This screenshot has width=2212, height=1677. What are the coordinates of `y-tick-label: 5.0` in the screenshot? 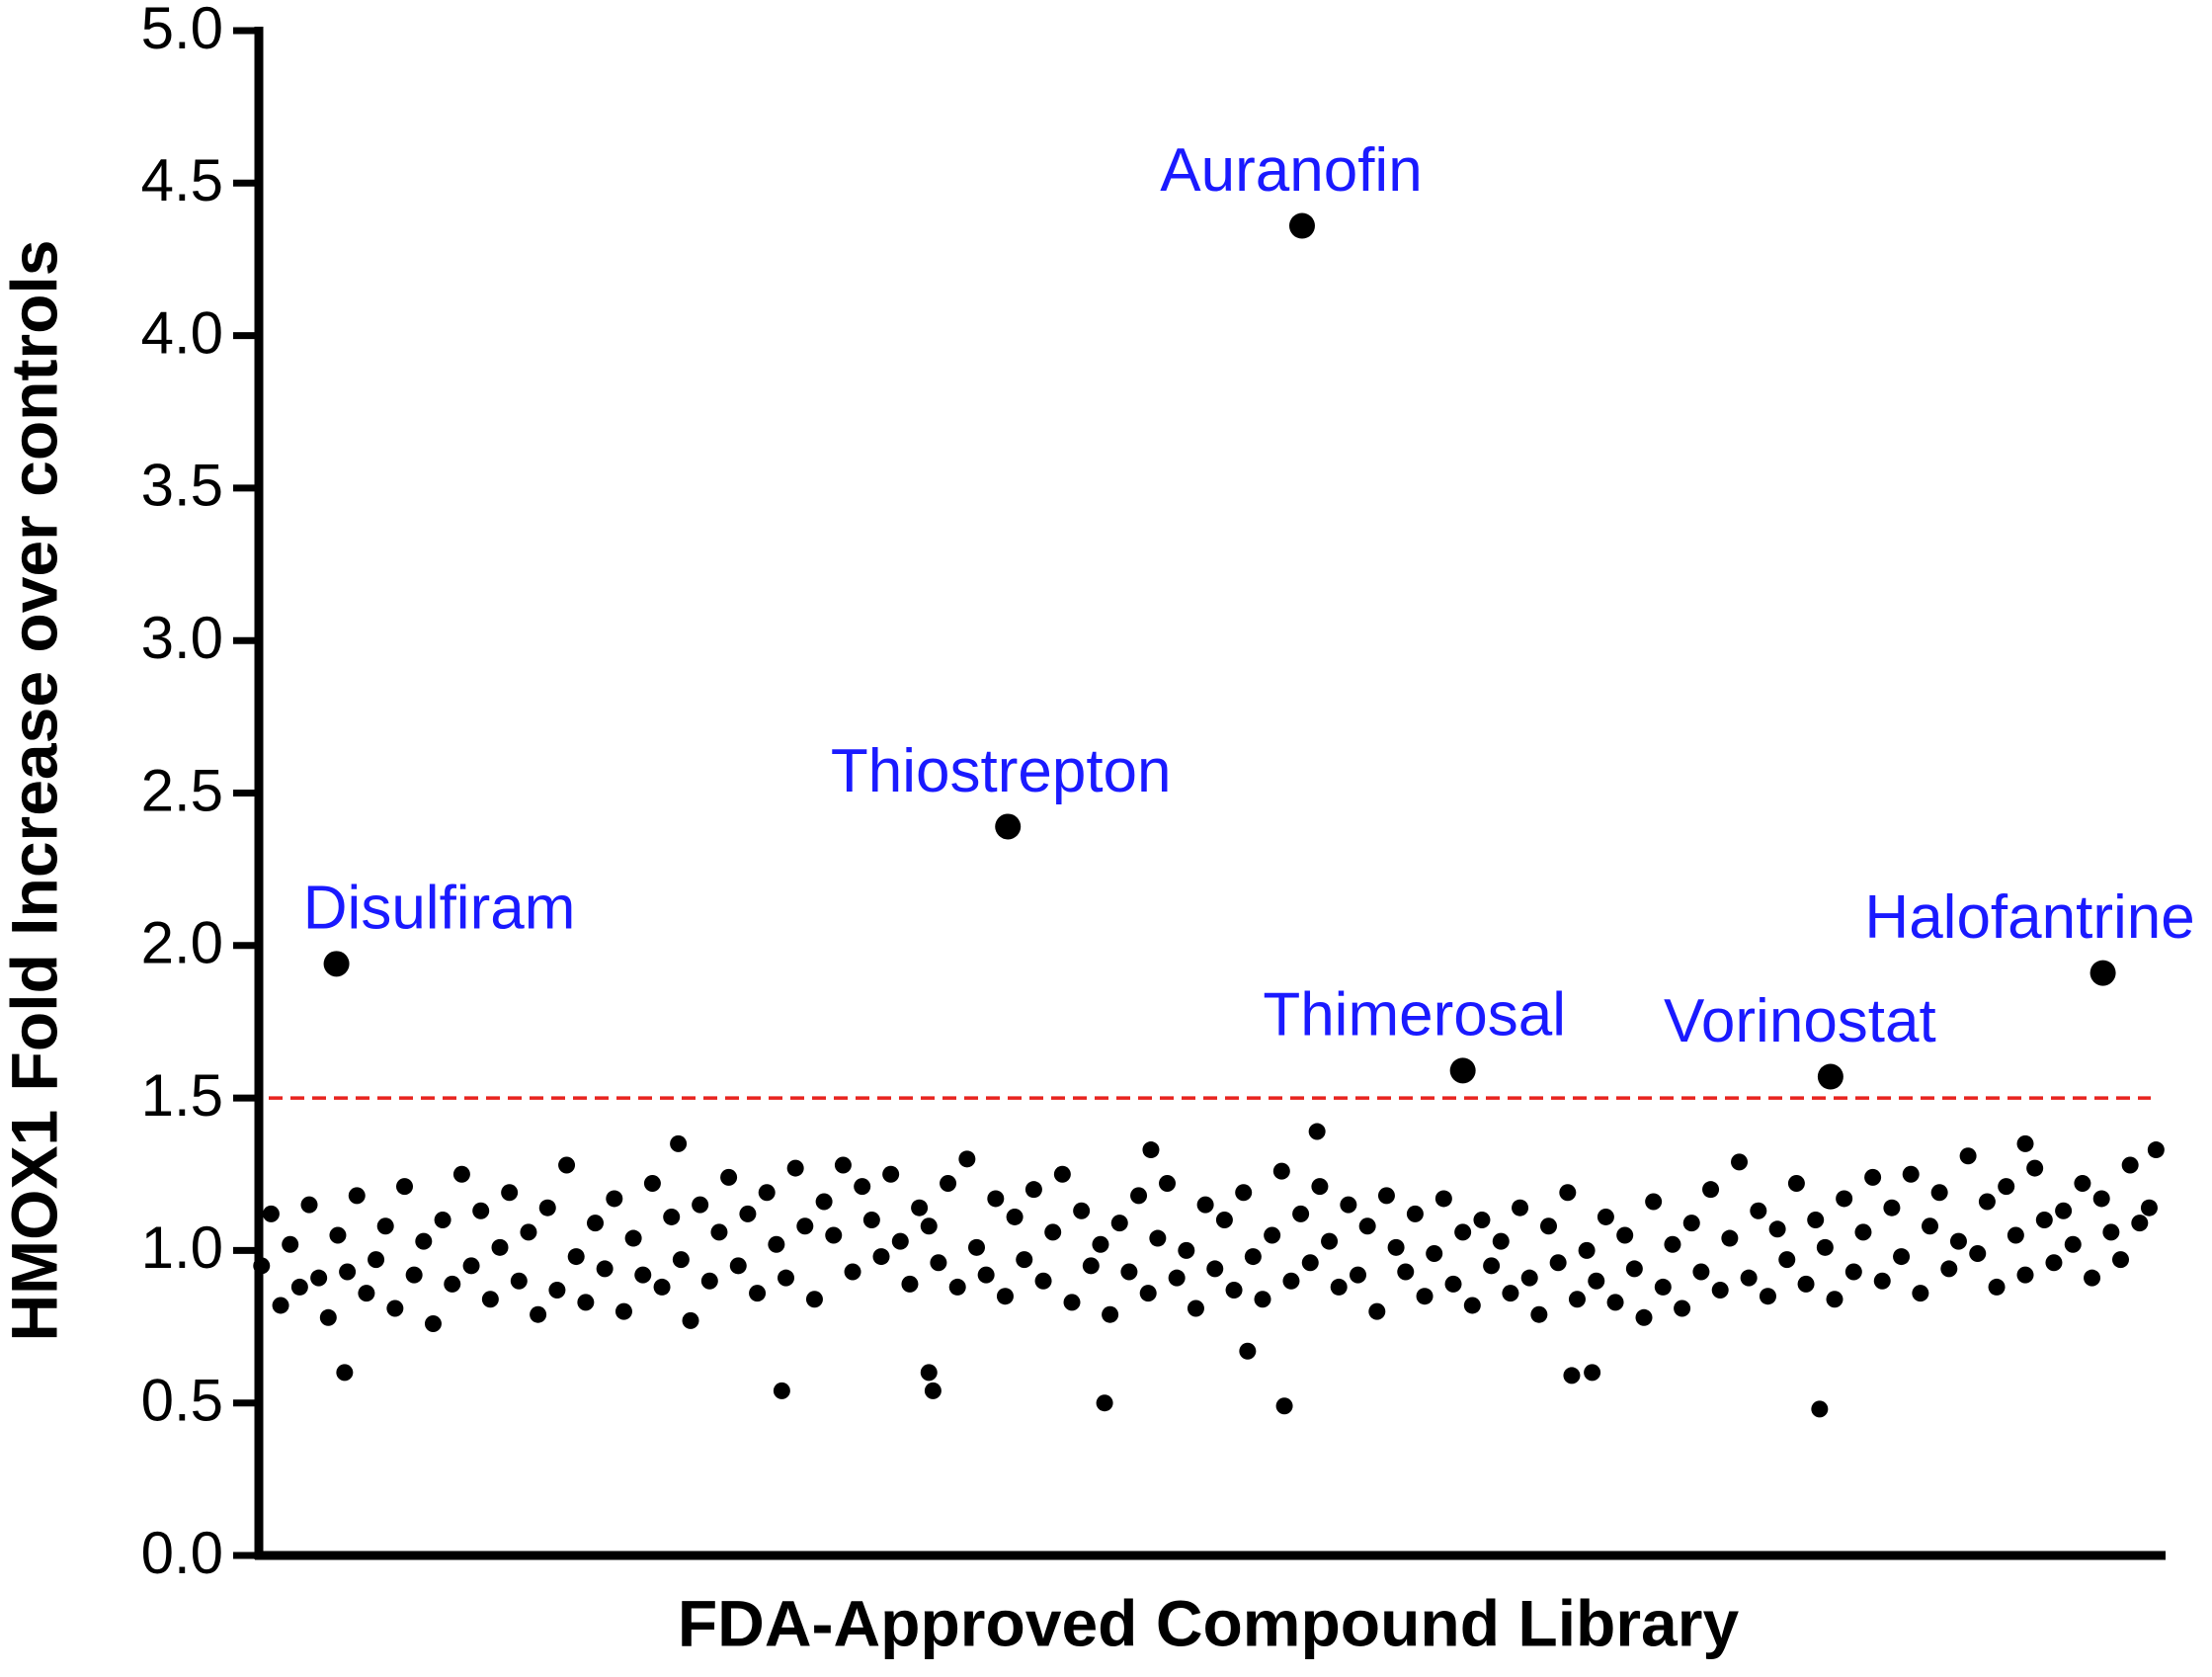 It's located at (182, 30).